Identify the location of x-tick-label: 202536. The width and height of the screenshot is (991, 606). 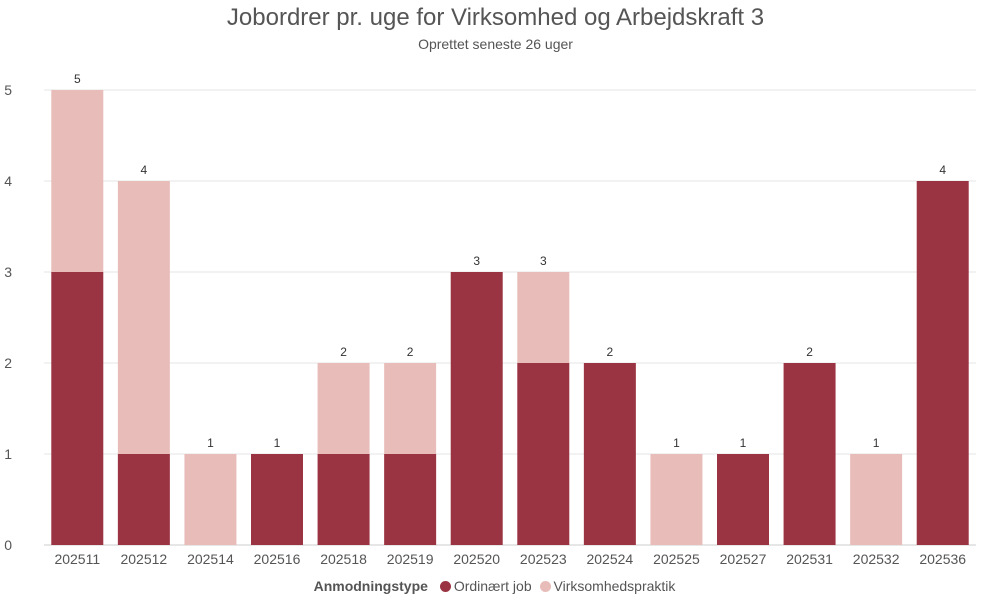
(942, 559).